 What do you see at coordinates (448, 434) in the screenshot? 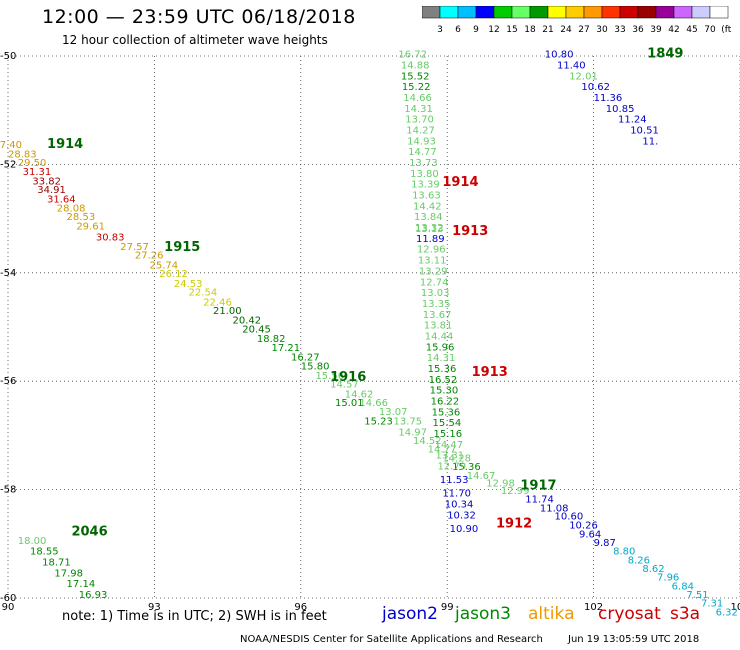
I see `wave-height-value: 15.16` at bounding box center [448, 434].